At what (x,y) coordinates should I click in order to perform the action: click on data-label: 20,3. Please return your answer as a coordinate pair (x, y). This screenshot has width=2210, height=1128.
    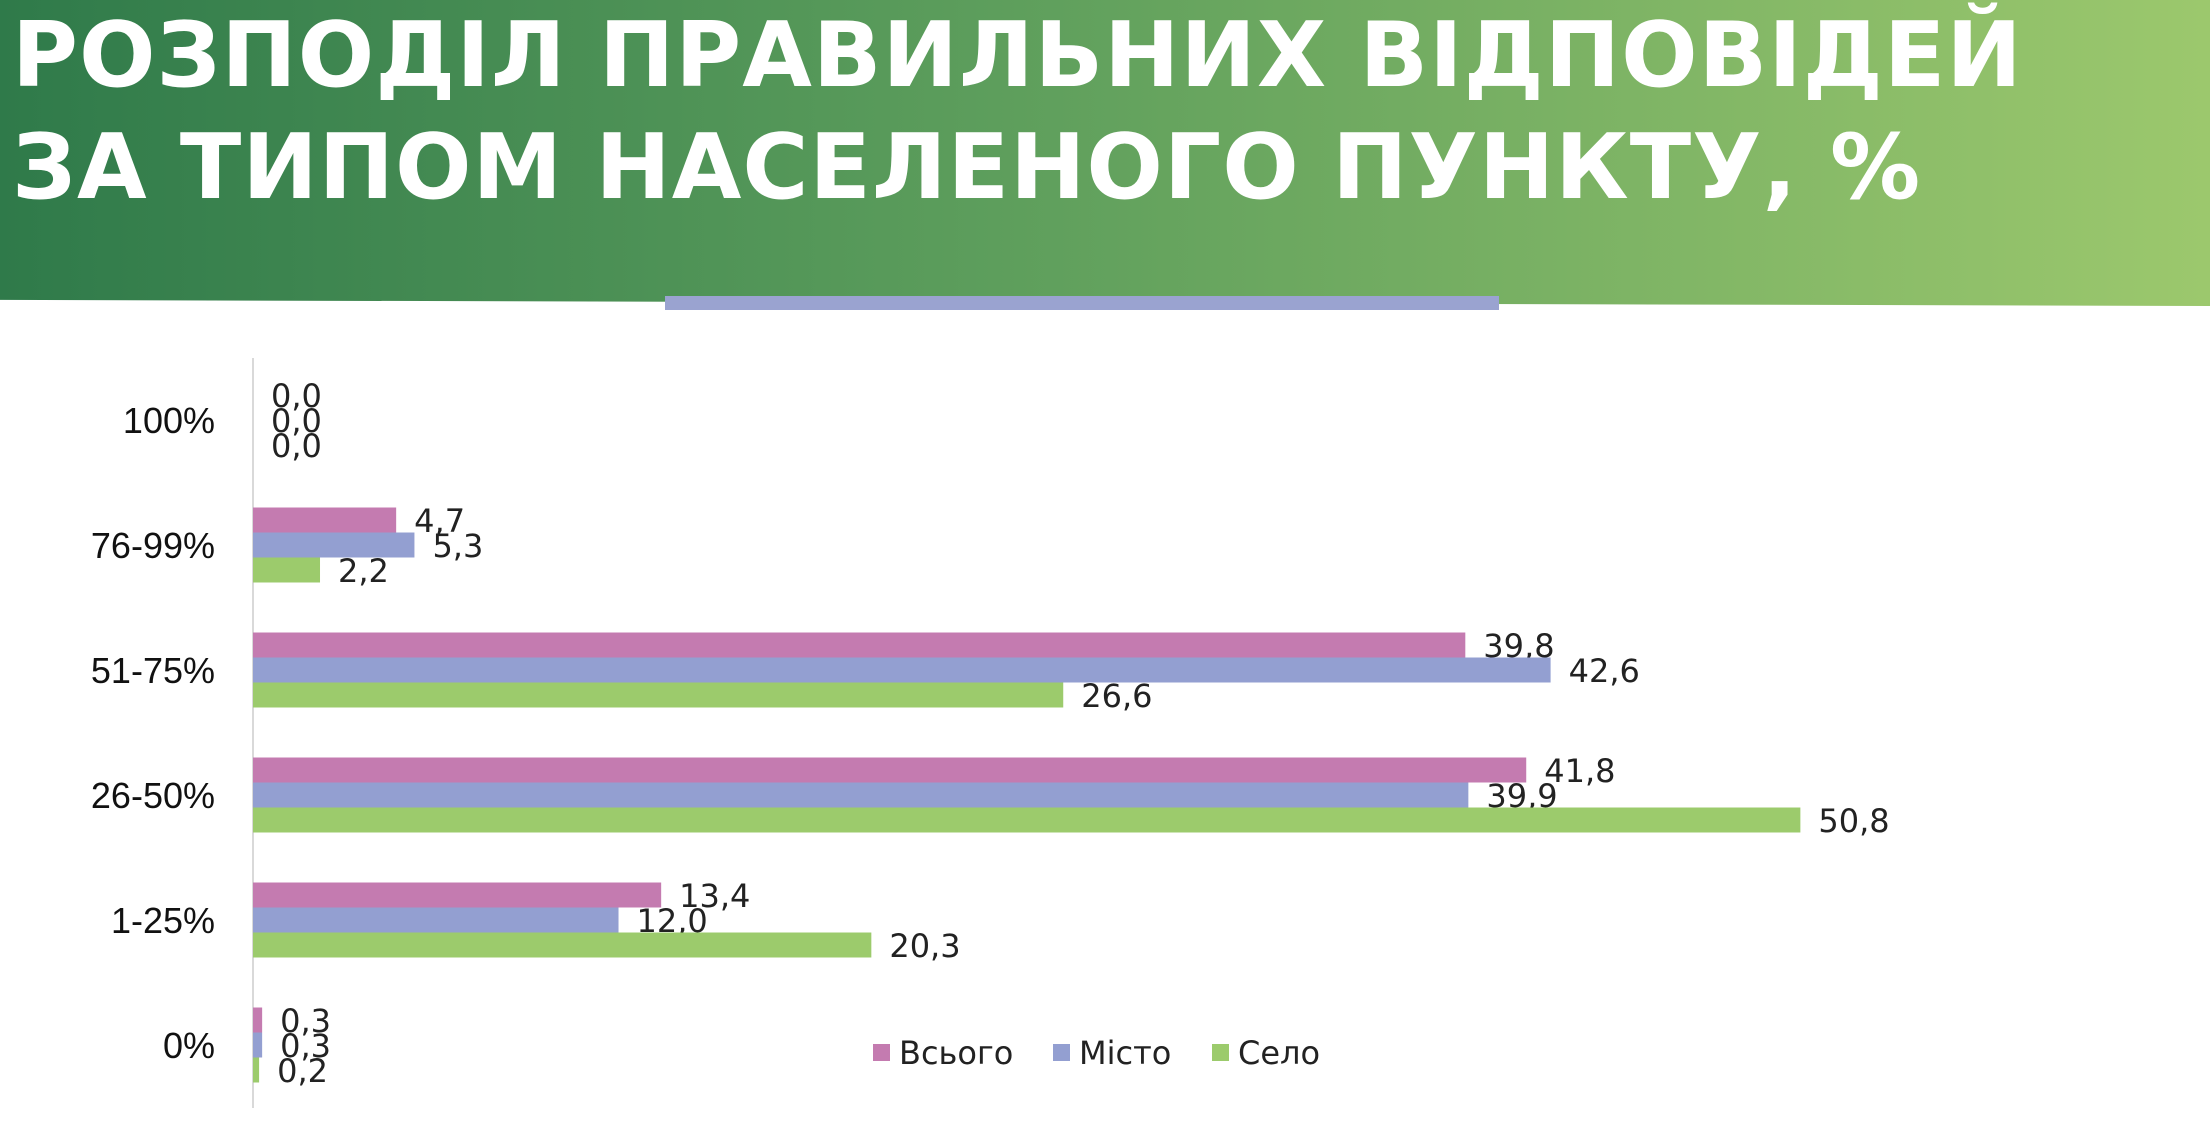
    Looking at the image, I should click on (924, 946).